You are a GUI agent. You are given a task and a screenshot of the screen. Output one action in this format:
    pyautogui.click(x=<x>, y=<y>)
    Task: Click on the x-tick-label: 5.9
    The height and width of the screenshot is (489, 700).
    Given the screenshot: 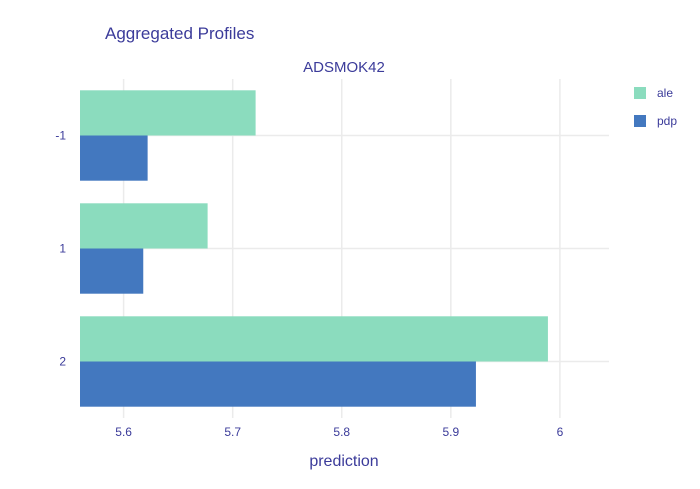 What is the action you would take?
    pyautogui.click(x=451, y=432)
    